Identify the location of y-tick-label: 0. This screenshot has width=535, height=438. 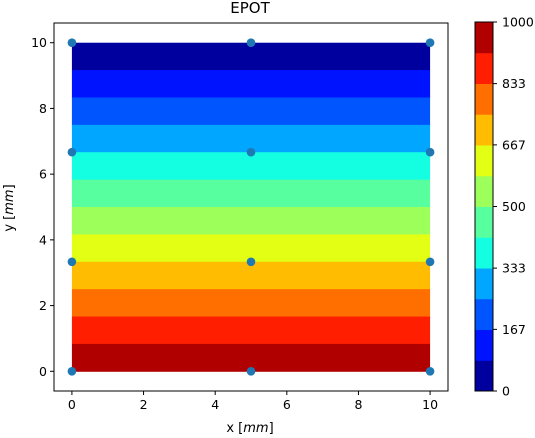
(43, 371).